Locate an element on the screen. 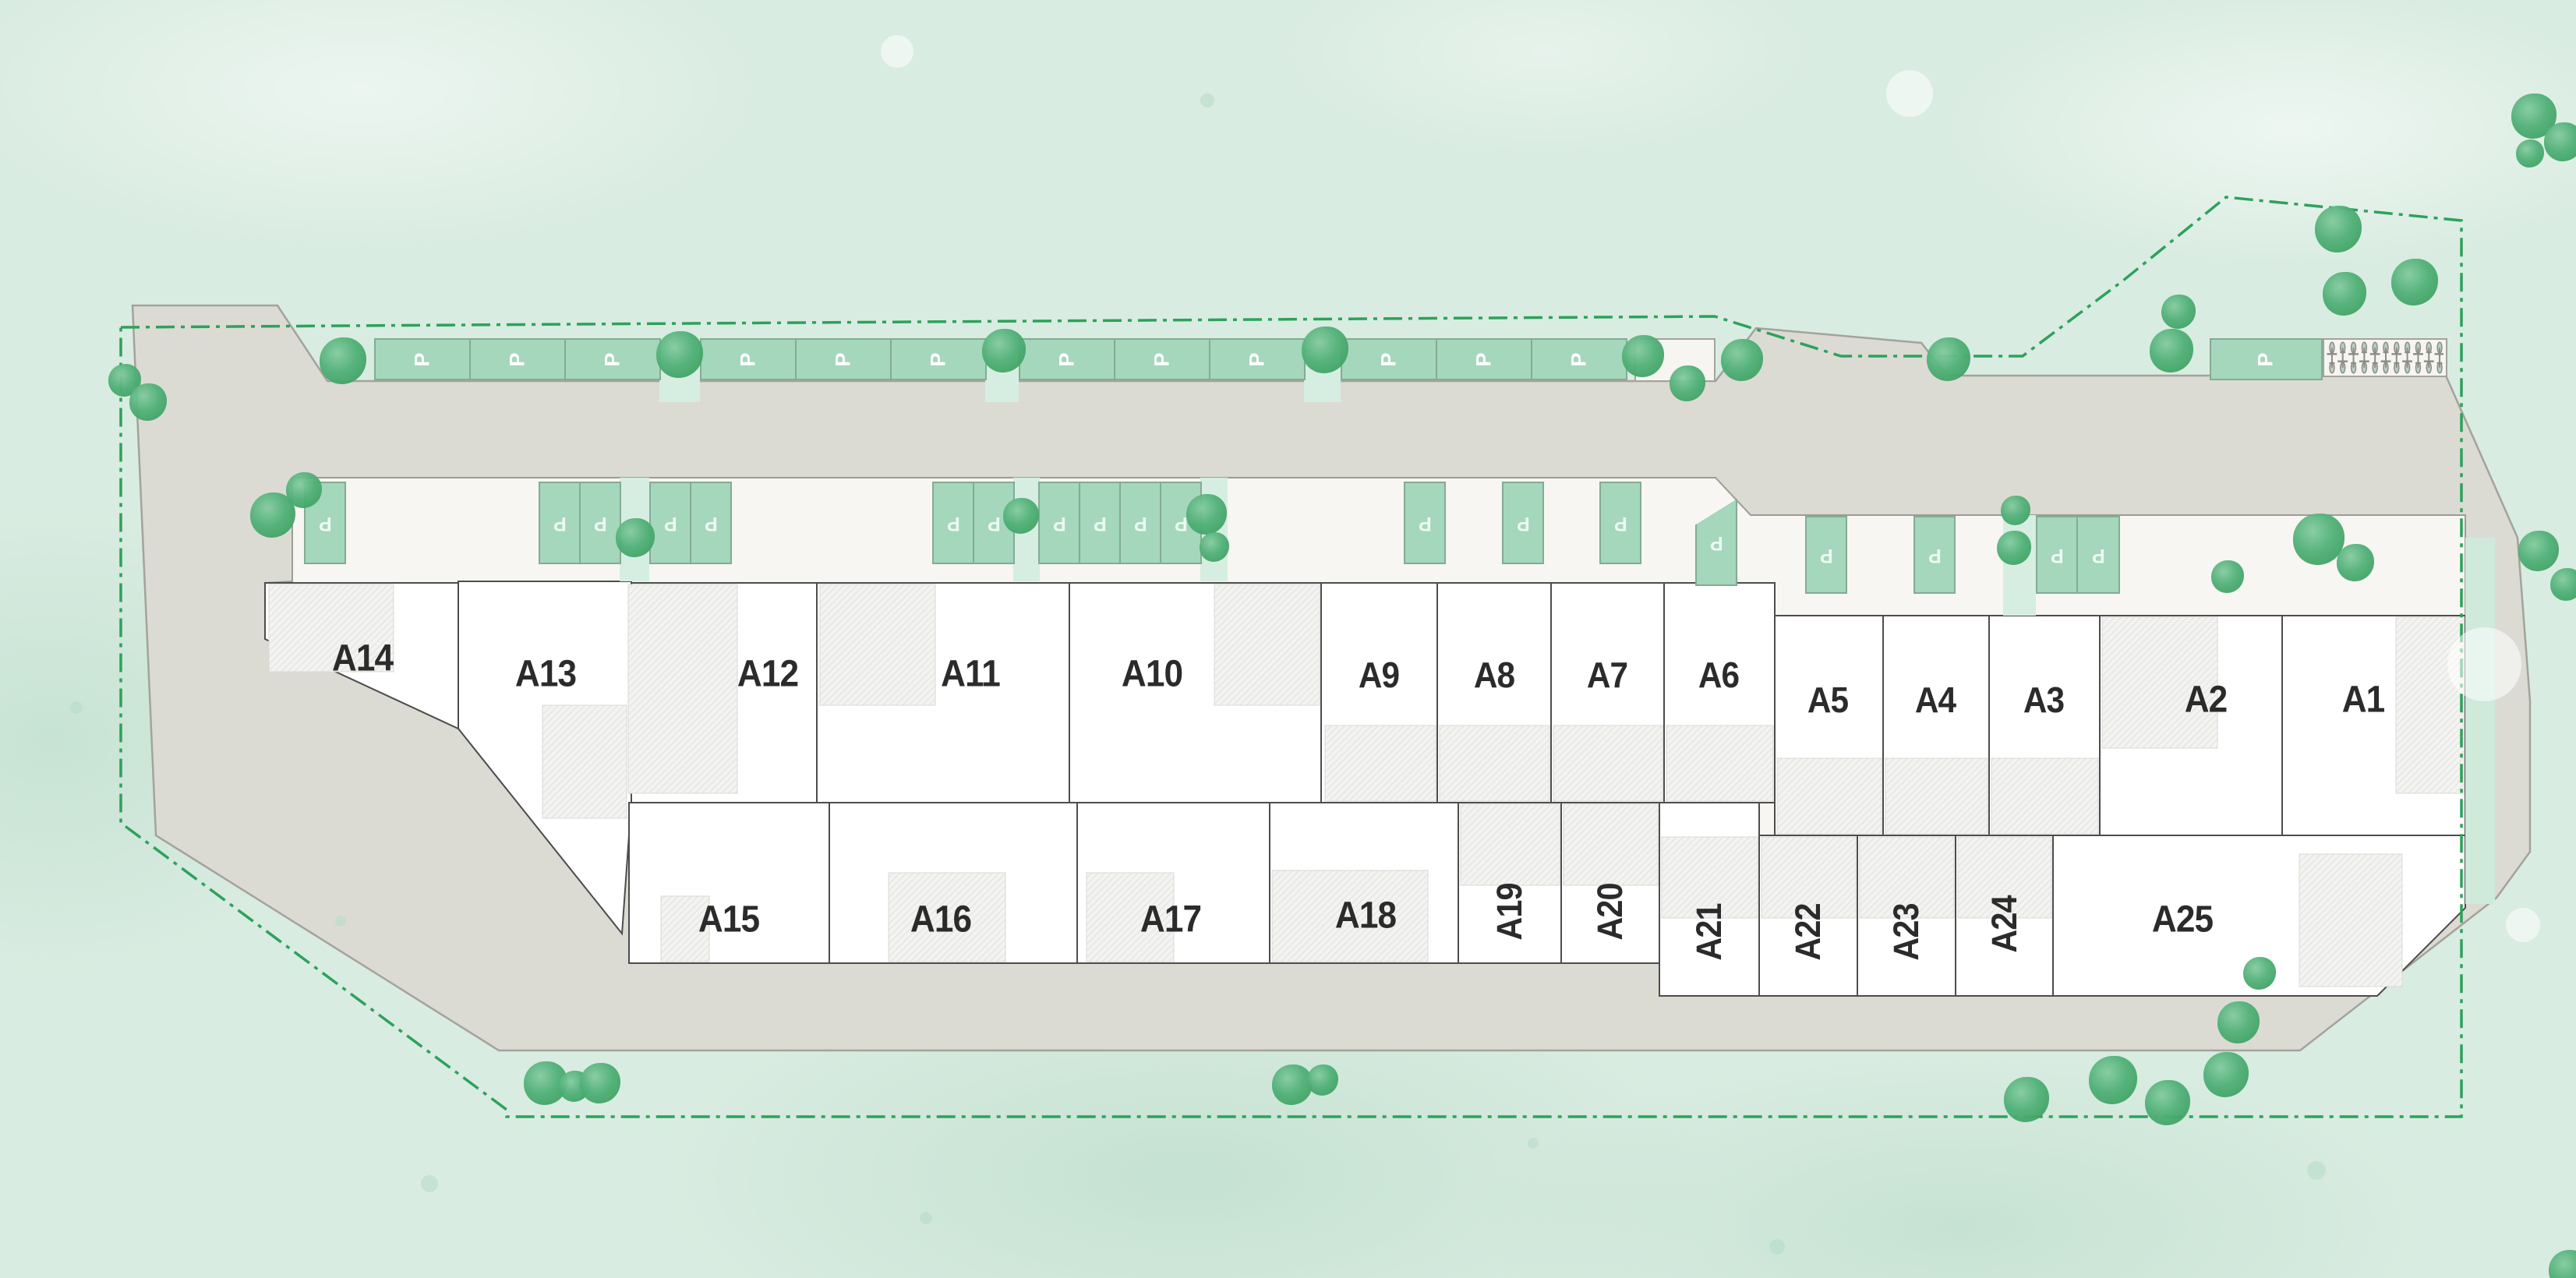 The width and height of the screenshot is (2576, 1278). bike-rack is located at coordinates (2385, 357).